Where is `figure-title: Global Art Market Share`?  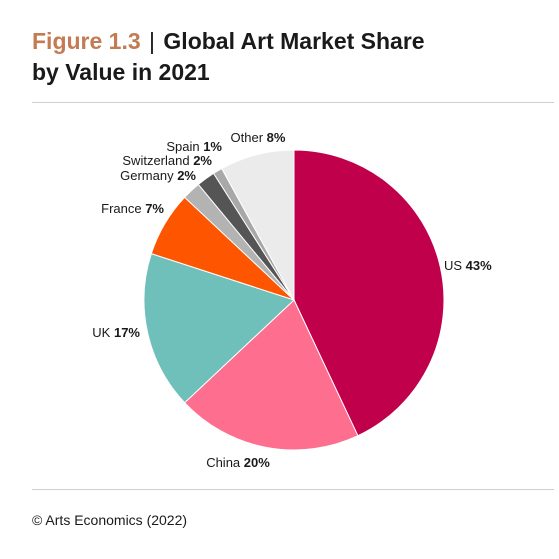 figure-title: Global Art Market Share is located at coordinates (294, 41).